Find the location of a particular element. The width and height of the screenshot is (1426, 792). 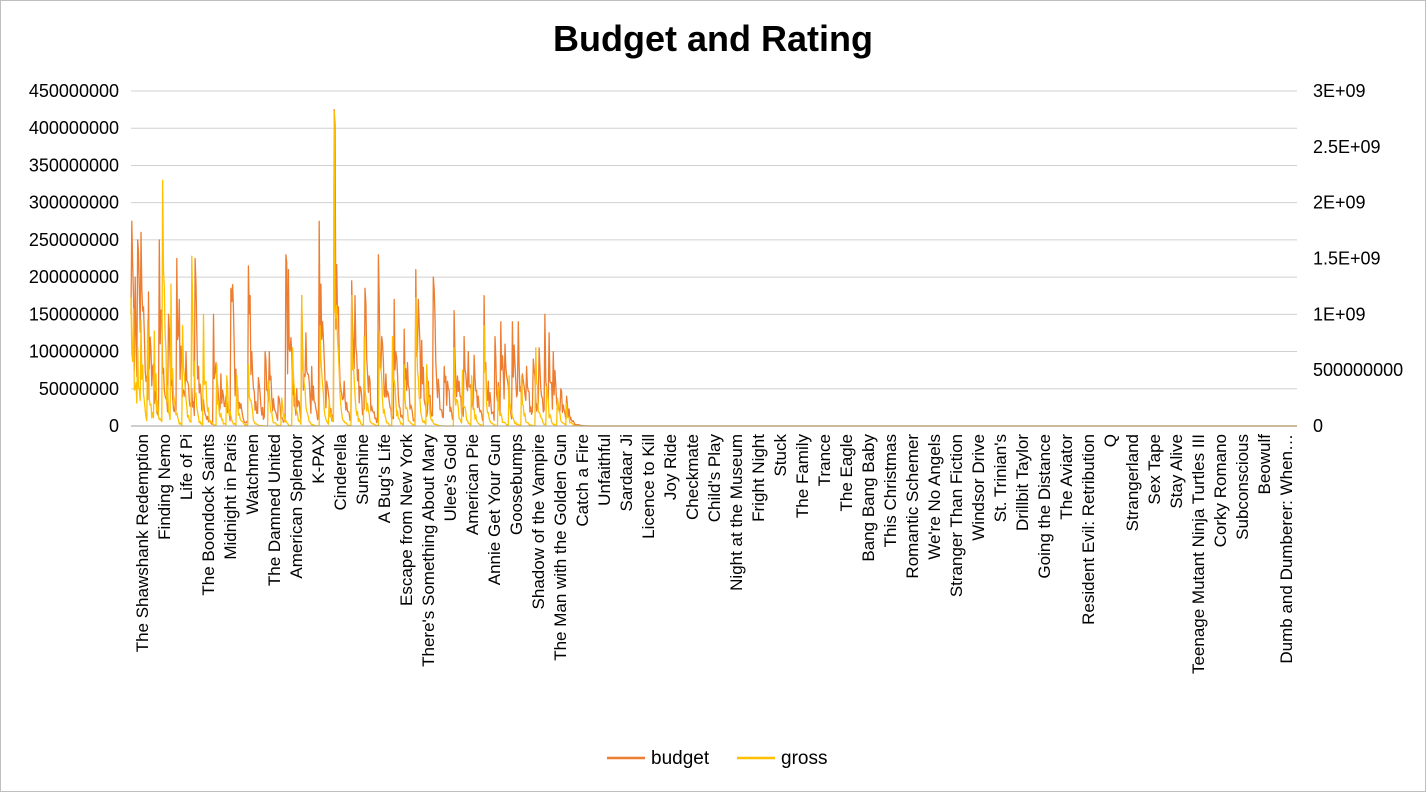

right-tick-label: 2E+09 is located at coordinates (1339, 203).